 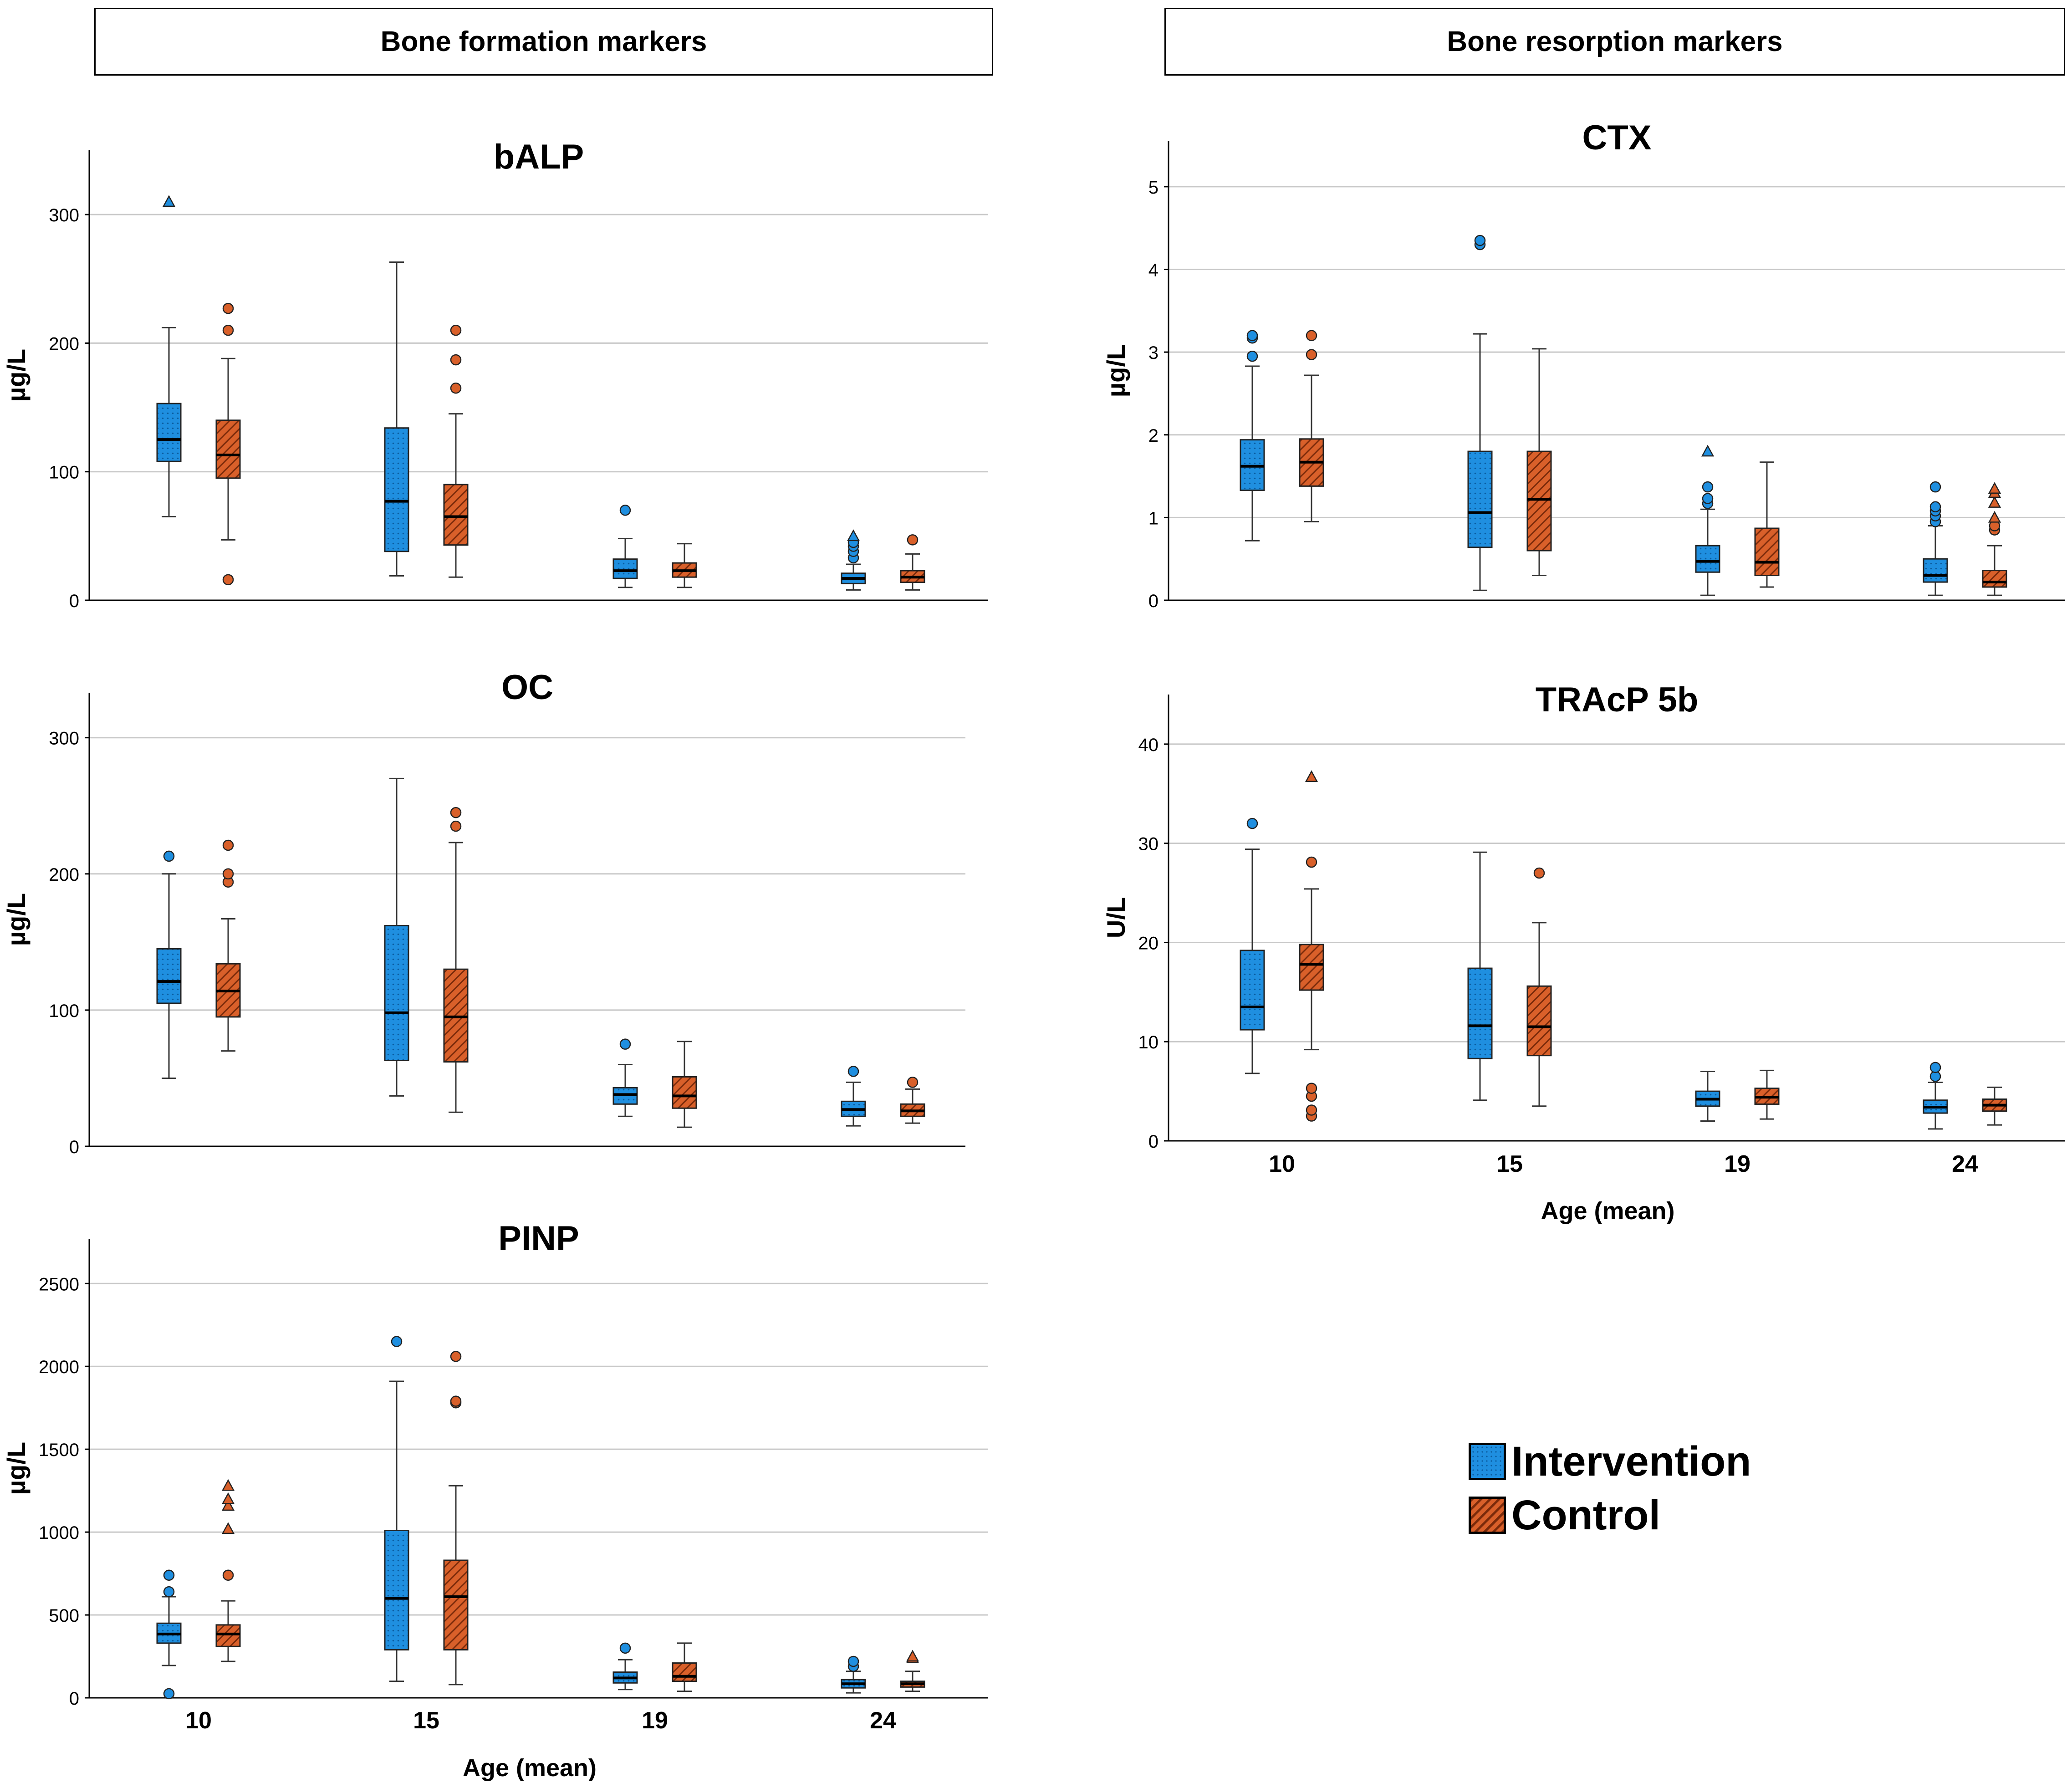 I want to click on y-tick-label: 30, so click(x=1149, y=844).